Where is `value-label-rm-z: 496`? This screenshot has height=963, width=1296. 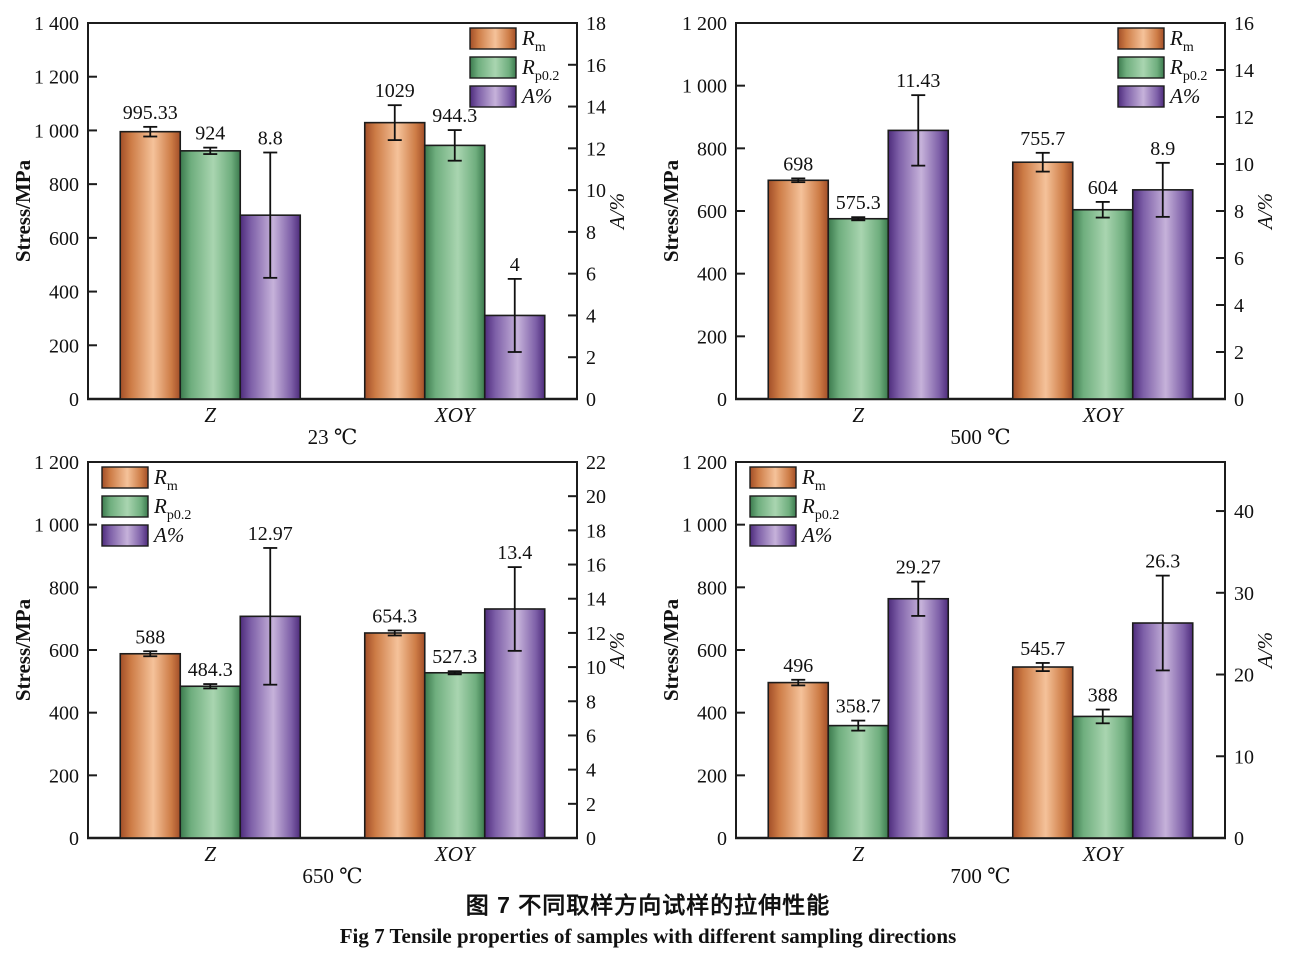
value-label-rm-z: 496 is located at coordinates (798, 666).